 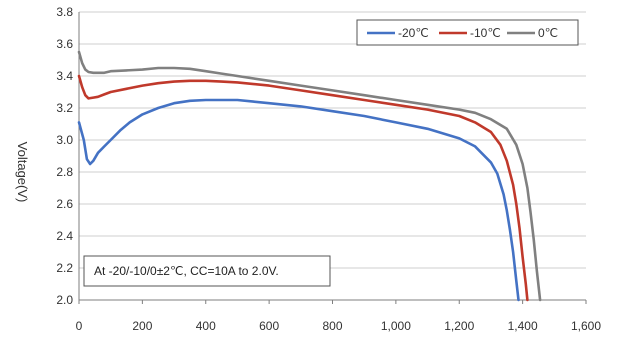 What do you see at coordinates (269, 326) in the screenshot?
I see `x-tick-label: 600` at bounding box center [269, 326].